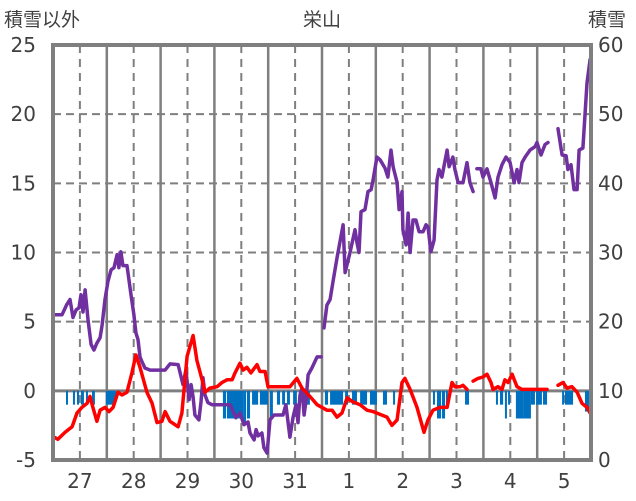 Image resolution: width=636 pixels, height=501 pixels. Describe the element at coordinates (610, 391) in the screenshot. I see `right-tick-label: 10` at that location.